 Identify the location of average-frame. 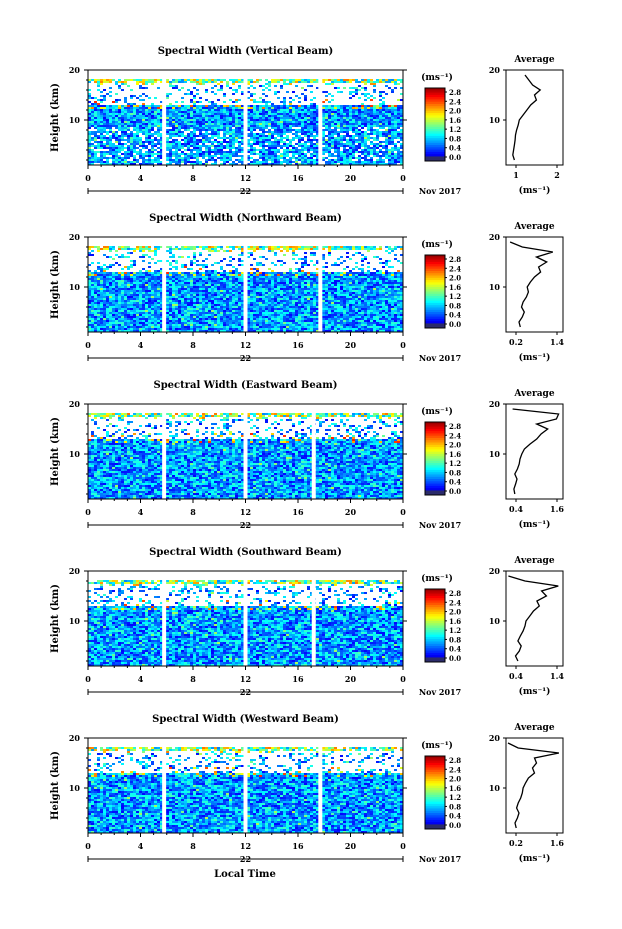
(534, 451).